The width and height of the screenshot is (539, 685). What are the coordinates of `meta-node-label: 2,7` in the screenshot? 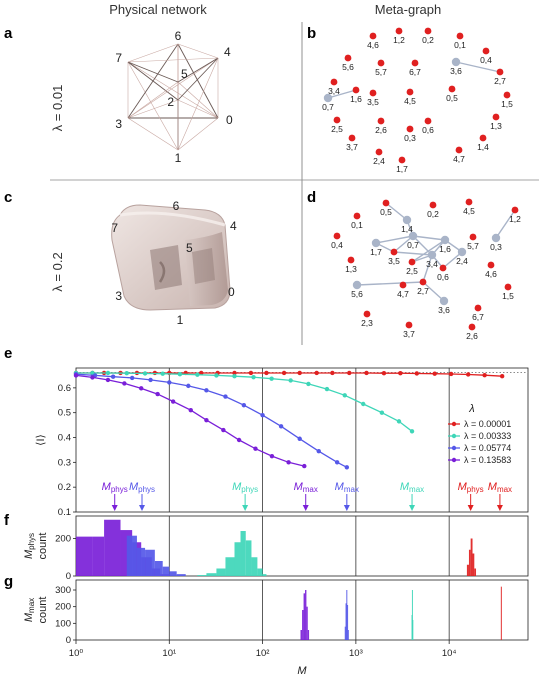 It's located at (423, 291).